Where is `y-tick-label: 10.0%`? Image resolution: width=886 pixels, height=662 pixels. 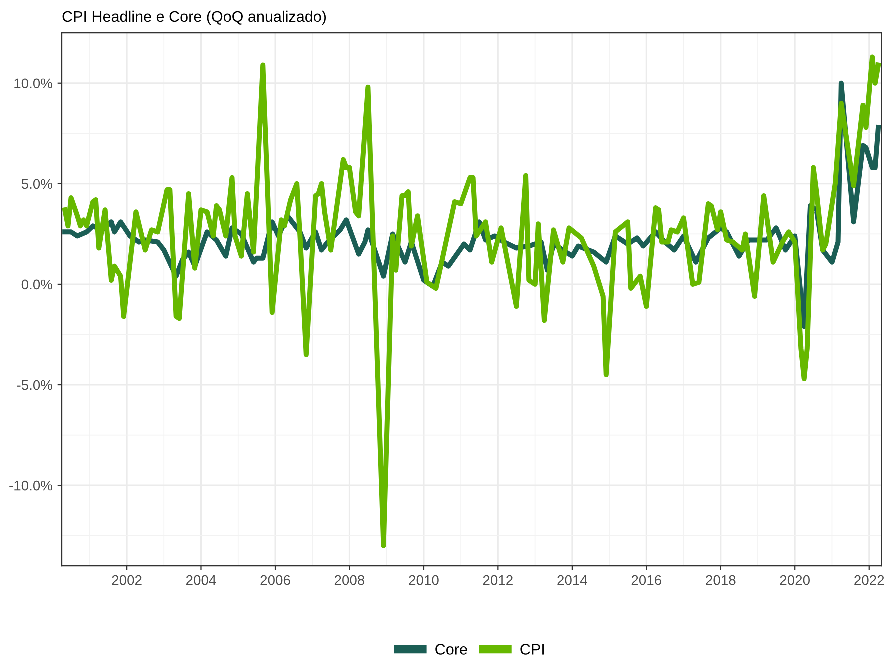
y-tick-label: 10.0% is located at coordinates (33, 83).